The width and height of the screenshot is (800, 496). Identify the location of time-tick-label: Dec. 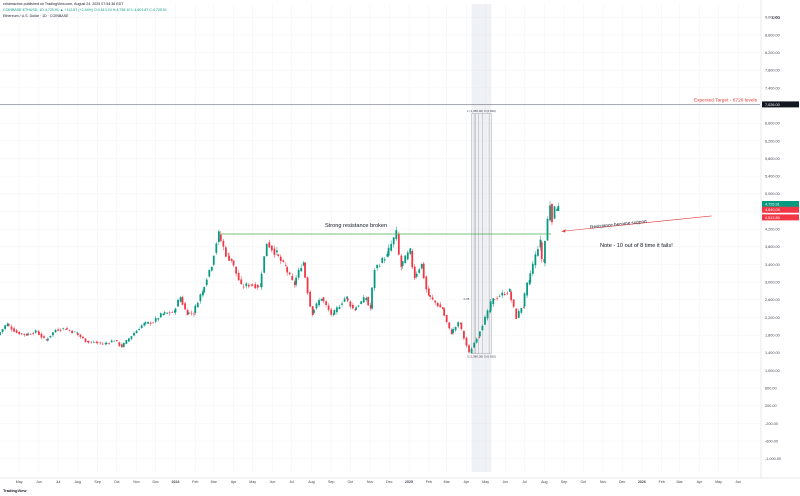
(389, 482).